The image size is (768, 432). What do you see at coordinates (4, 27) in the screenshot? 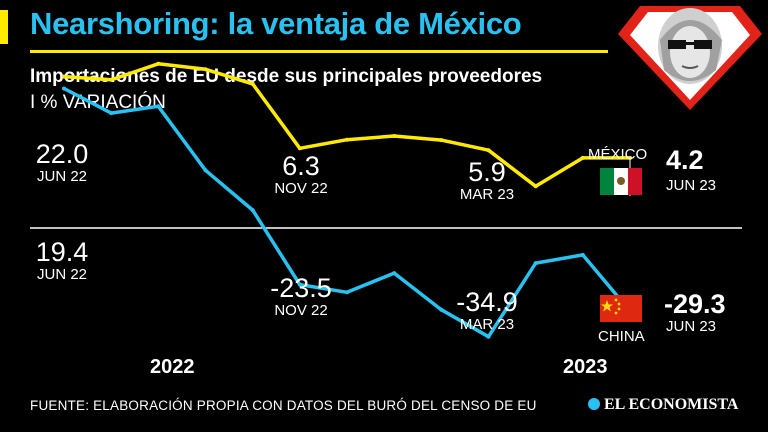
I see `title-accent-bar` at bounding box center [4, 27].